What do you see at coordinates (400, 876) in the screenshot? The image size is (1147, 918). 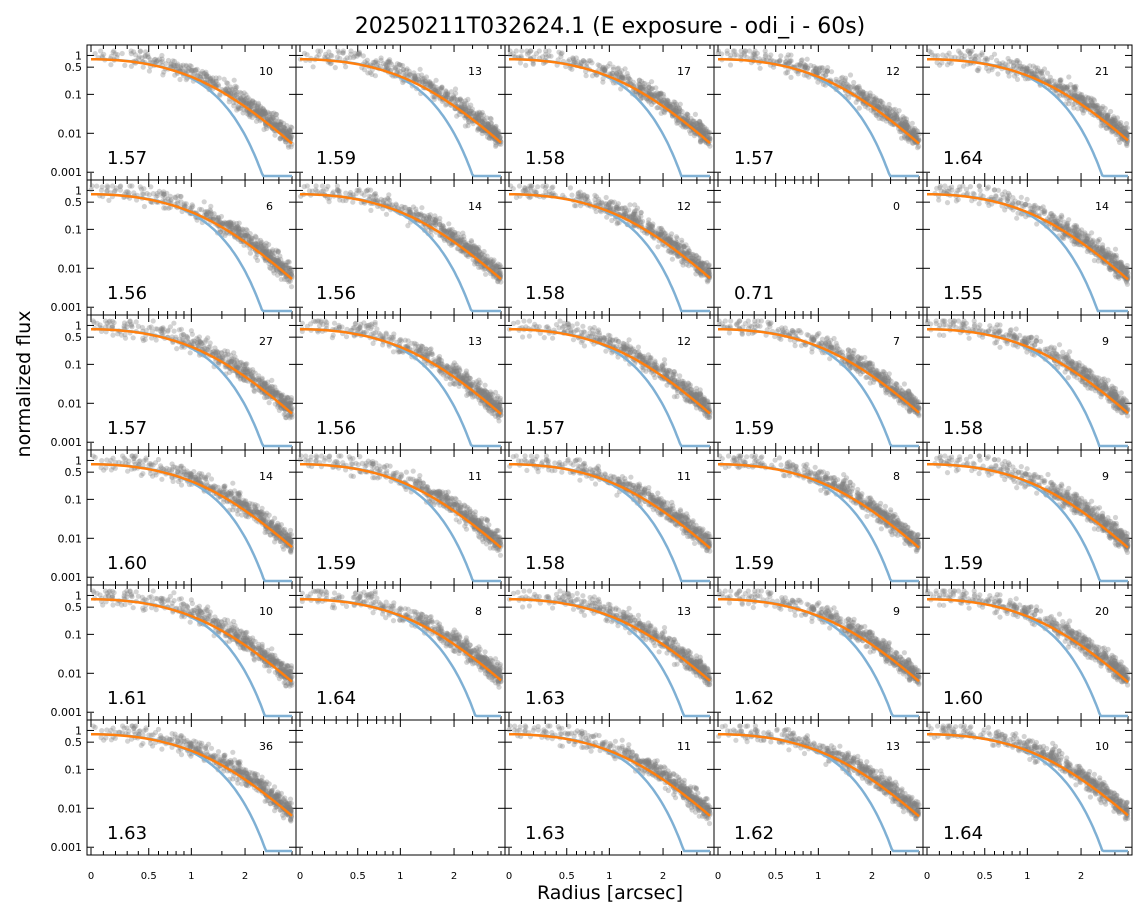 I see `x-tick-label: 1` at bounding box center [400, 876].